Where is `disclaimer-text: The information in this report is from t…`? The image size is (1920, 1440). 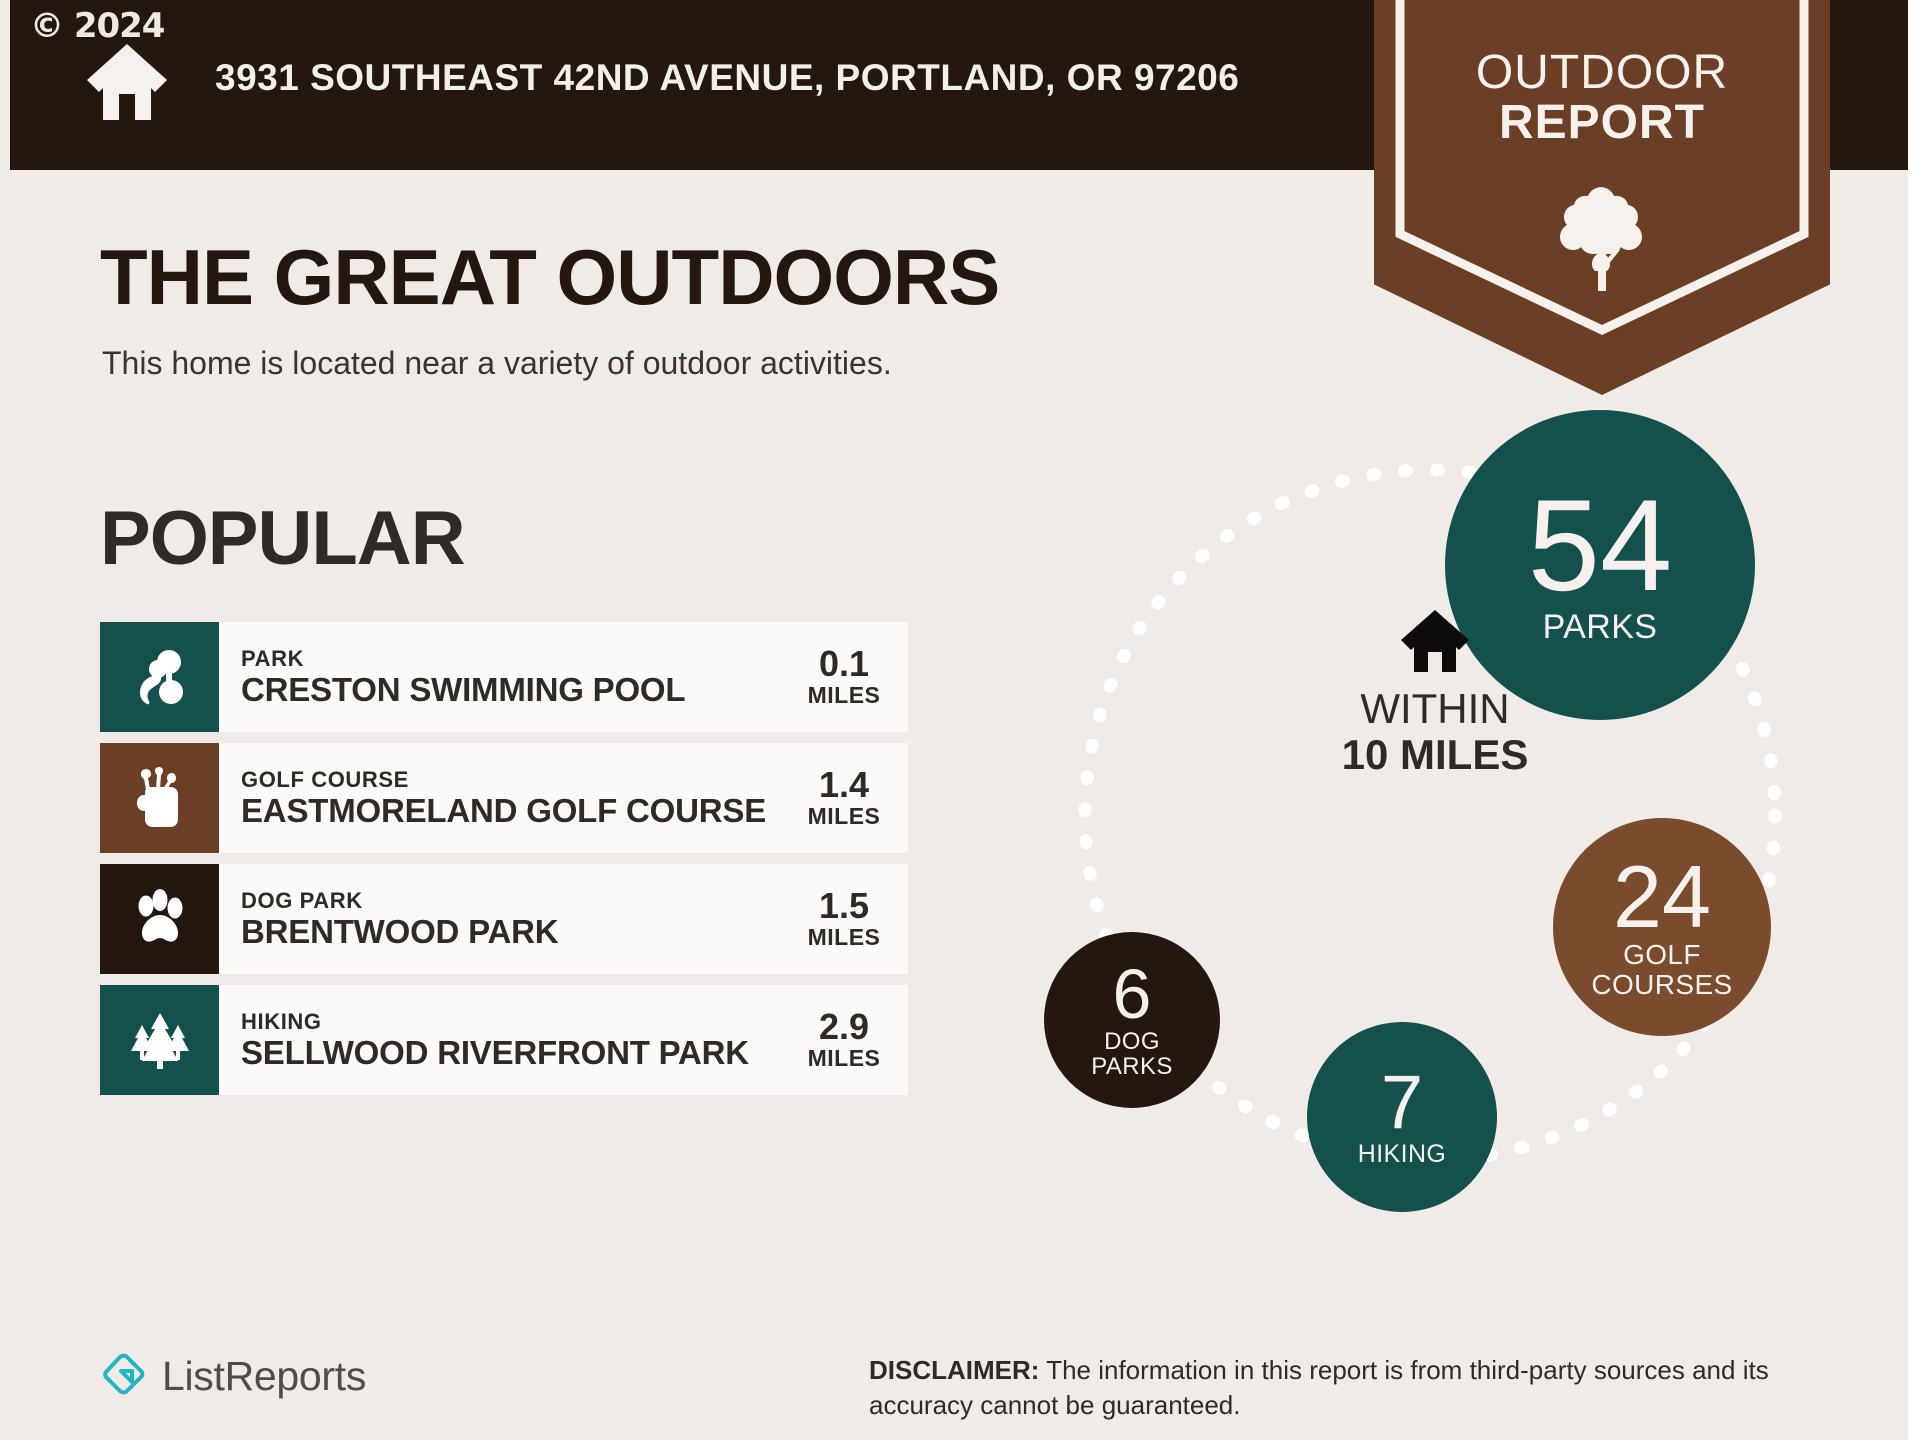 disclaimer-text: The information in this report is from t… is located at coordinates (1319, 1387).